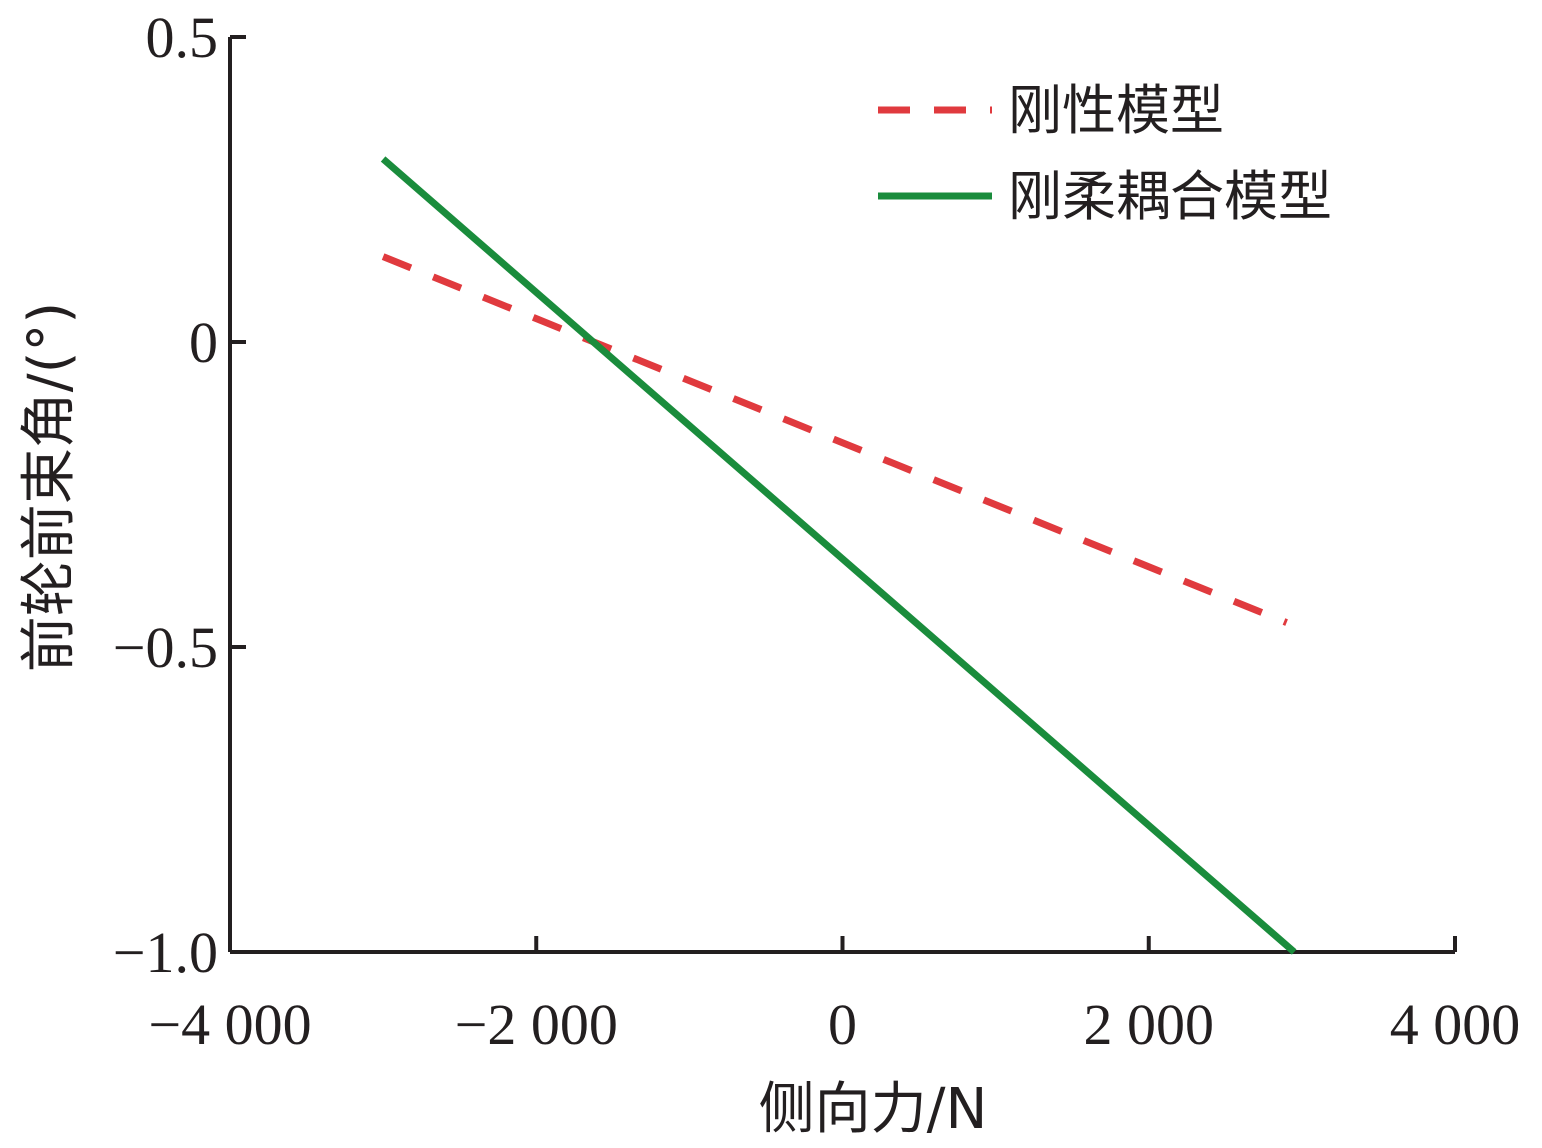 Image resolution: width=1542 pixels, height=1148 pixels. What do you see at coordinates (1170, 196) in the screenshot?
I see `legend-label: 刚柔耦合模型` at bounding box center [1170, 196].